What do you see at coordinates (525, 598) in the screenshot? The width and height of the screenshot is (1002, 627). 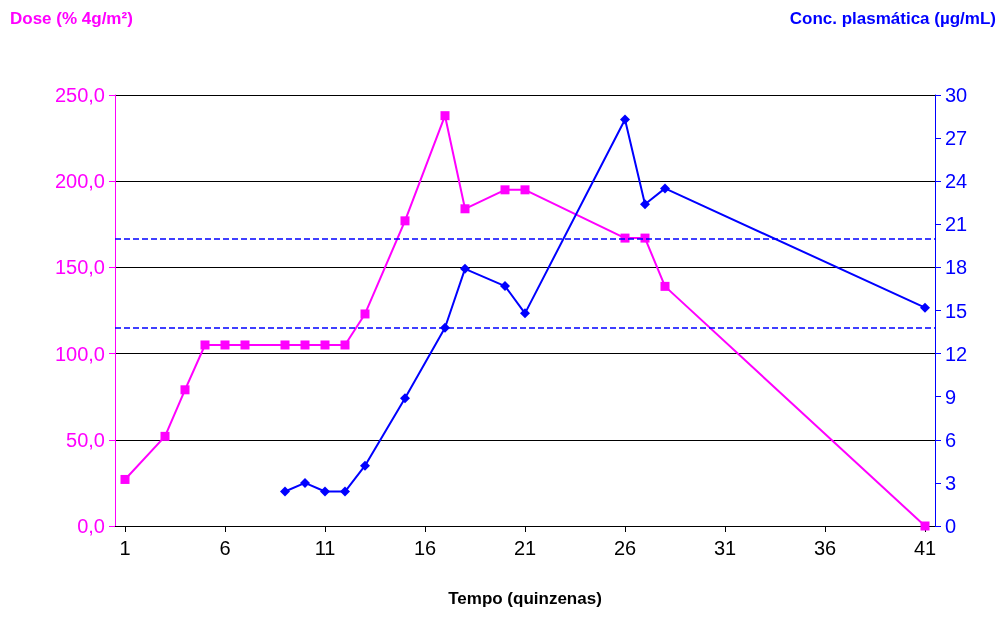 I see `x-axis-title: Tempo (quinzenas)` at bounding box center [525, 598].